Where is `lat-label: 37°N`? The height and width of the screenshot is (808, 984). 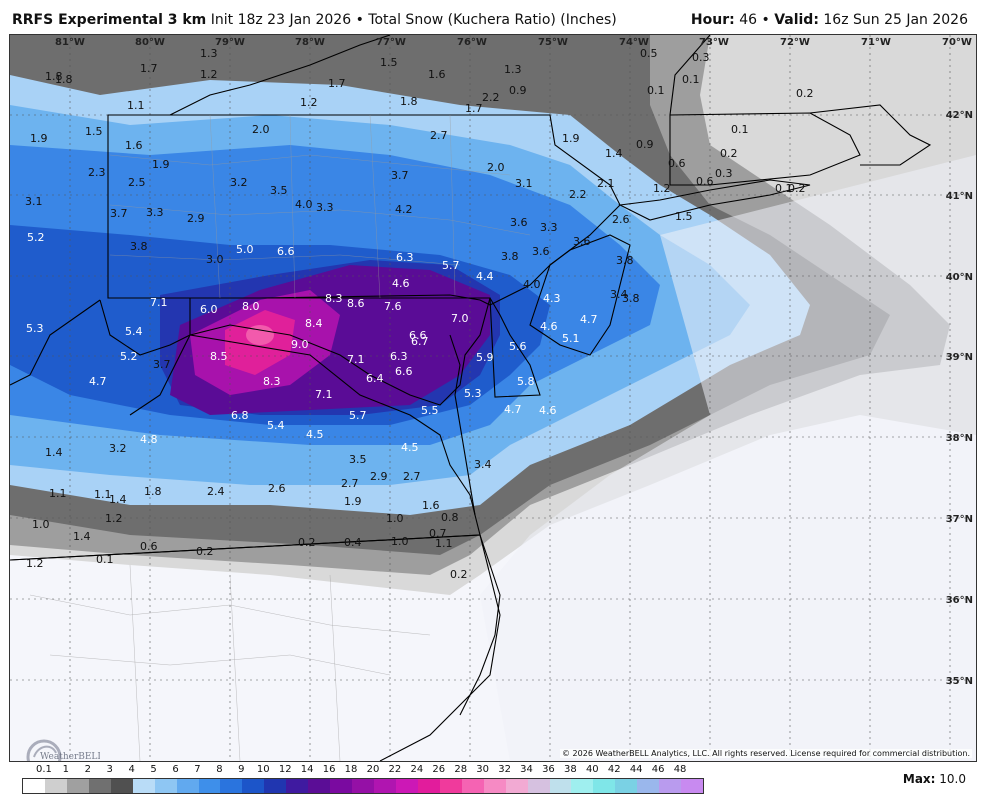 lat-label: 37°N is located at coordinates (959, 519).